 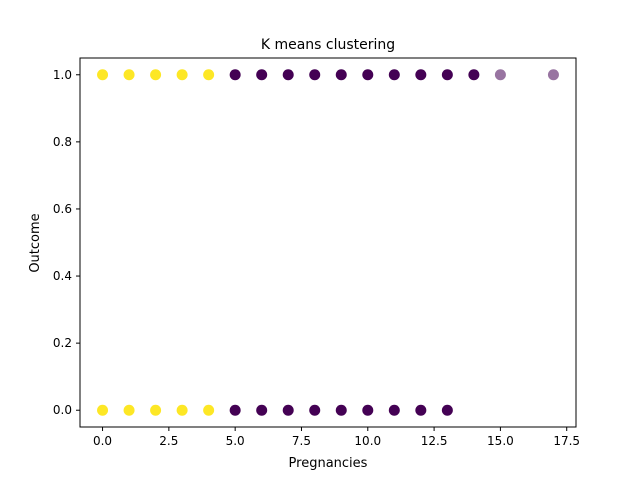 What do you see at coordinates (62, 209) in the screenshot?
I see `y-tick-label: 0.6` at bounding box center [62, 209].